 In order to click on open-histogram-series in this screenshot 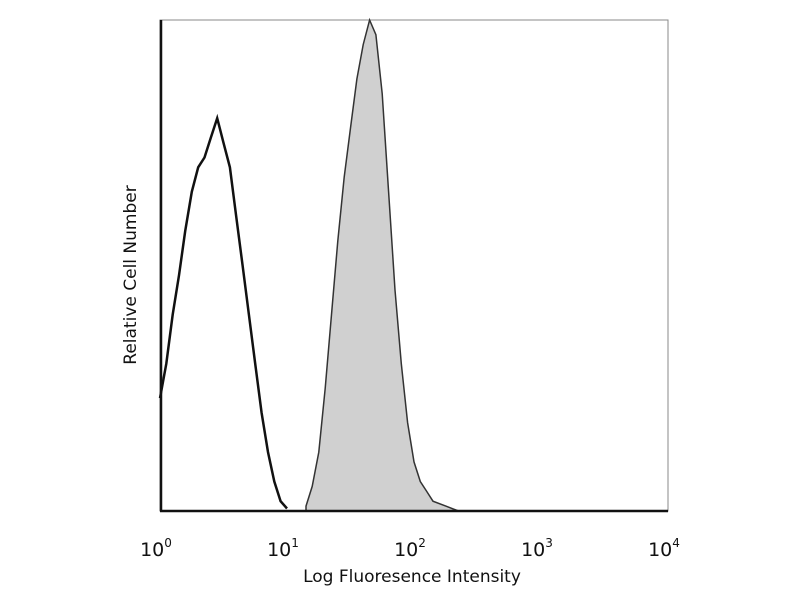, I will do `click(223, 311)`.